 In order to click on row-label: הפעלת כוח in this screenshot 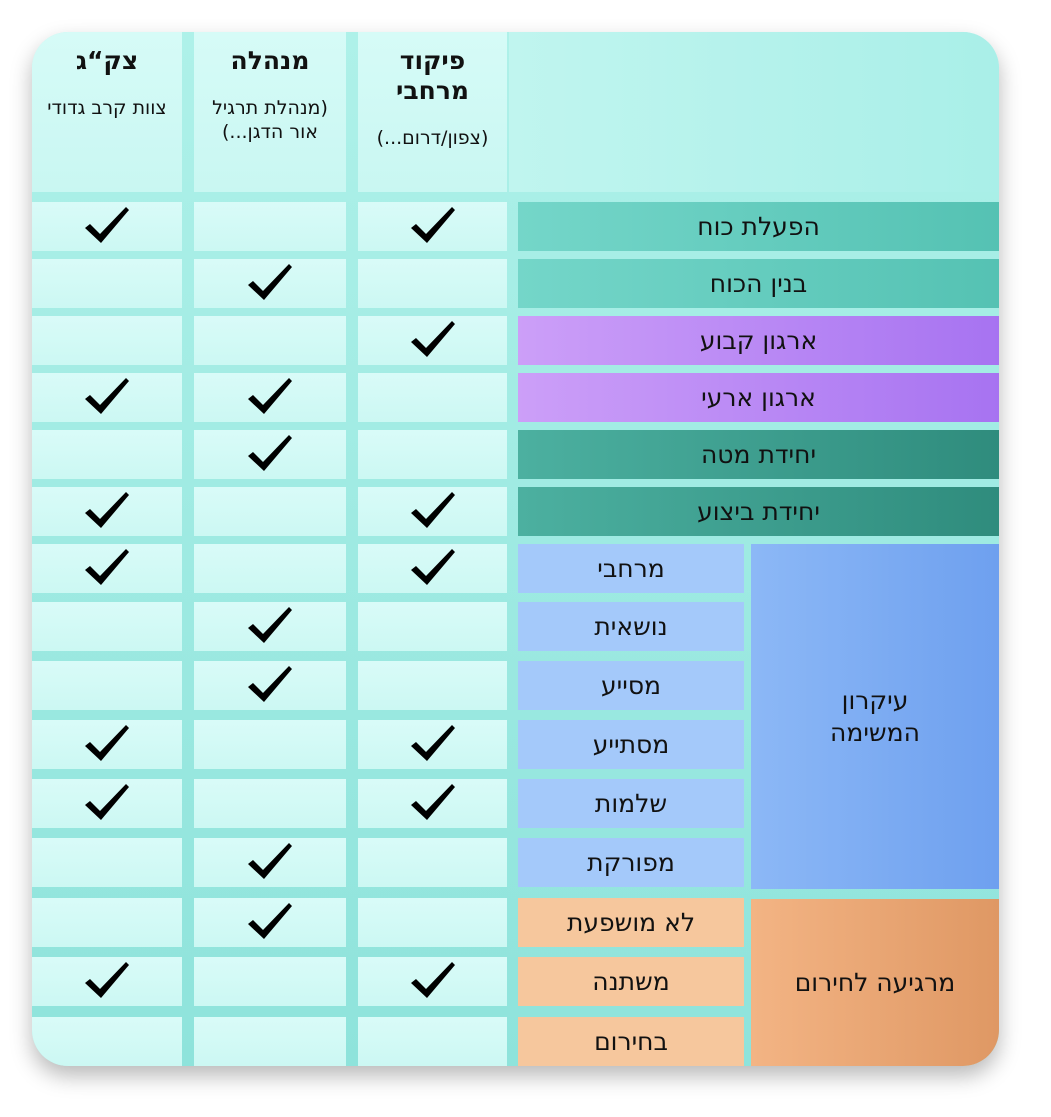, I will do `click(758, 226)`.